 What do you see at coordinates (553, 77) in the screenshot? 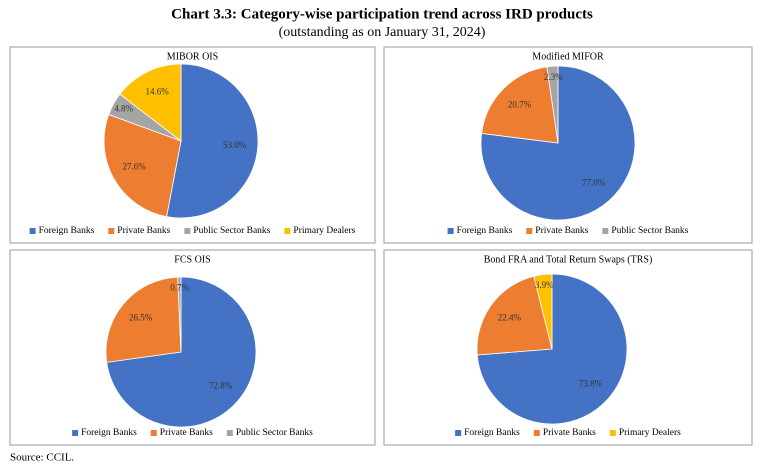
I see `value-label: 2.3%` at bounding box center [553, 77].